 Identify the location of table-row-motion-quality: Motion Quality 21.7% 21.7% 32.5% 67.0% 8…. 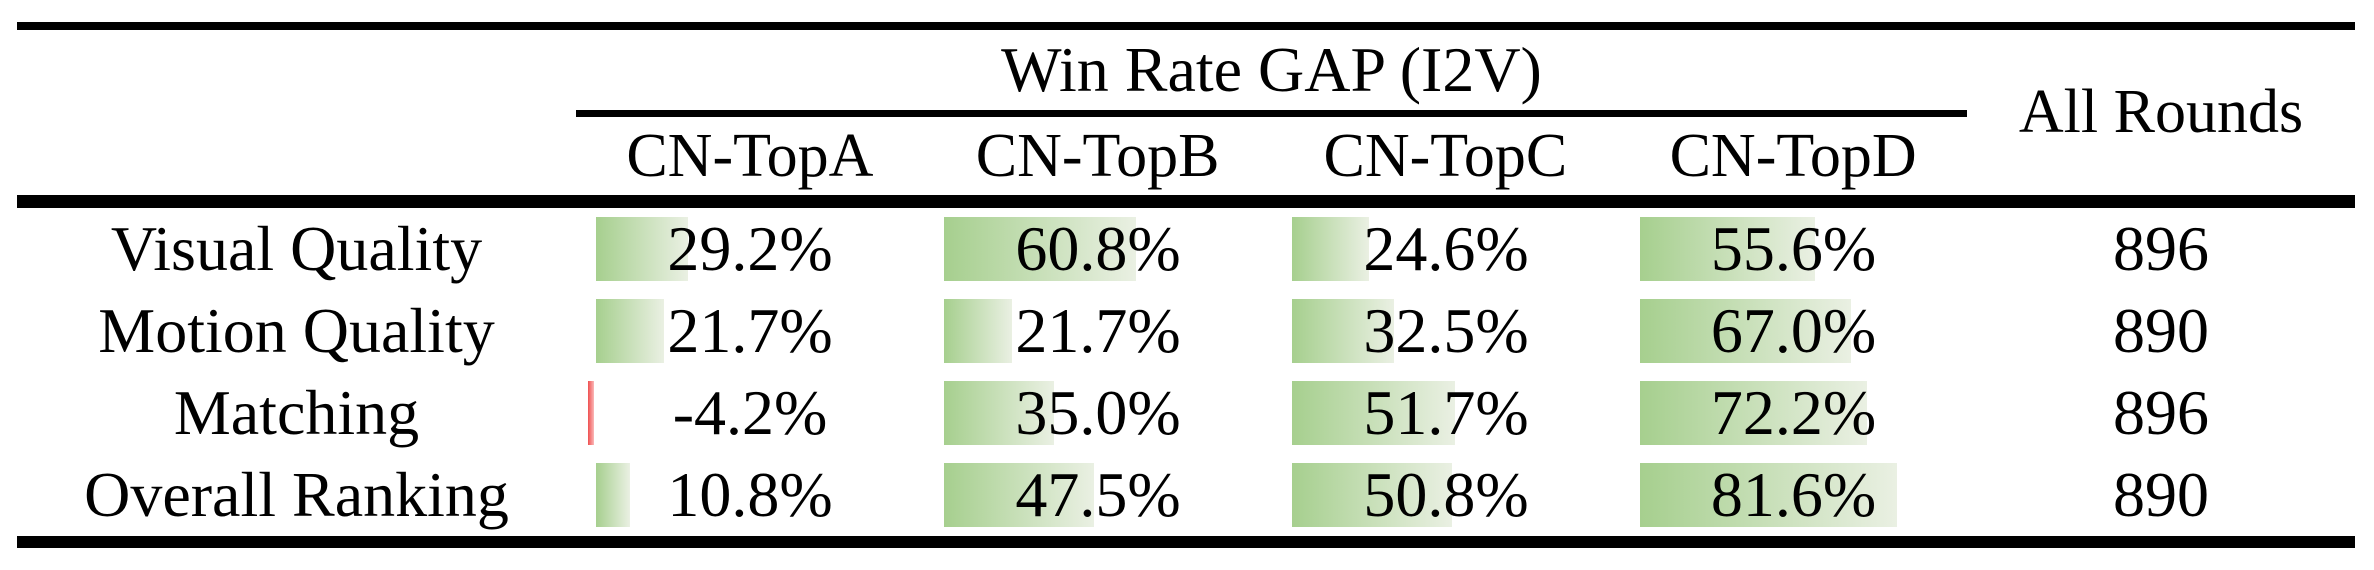
(1186, 331).